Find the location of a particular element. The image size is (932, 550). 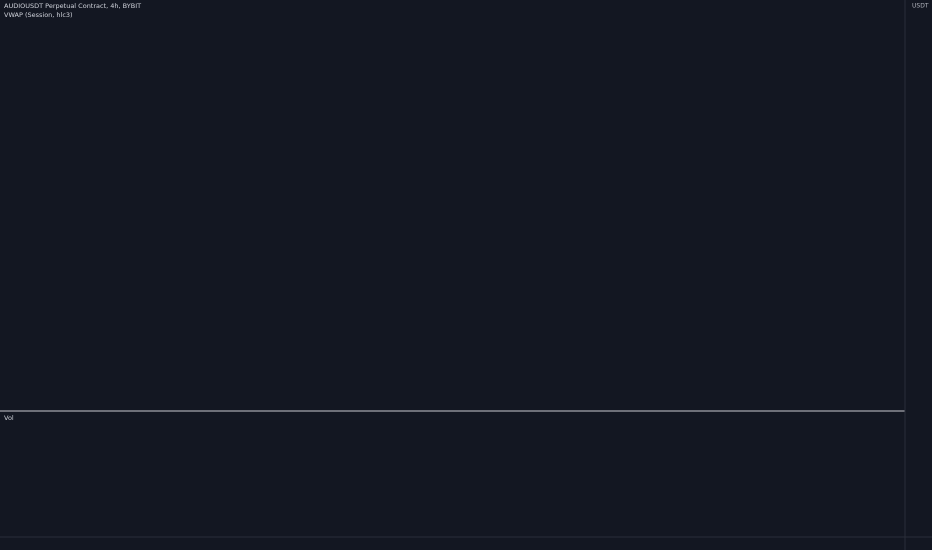

indicator-label: VWAP (Session, hlc3) is located at coordinates (38, 15).